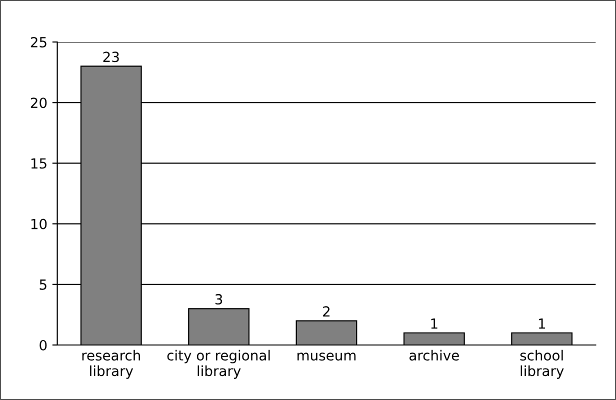 The image size is (616, 400). I want to click on x-tick-label: archive, so click(434, 355).